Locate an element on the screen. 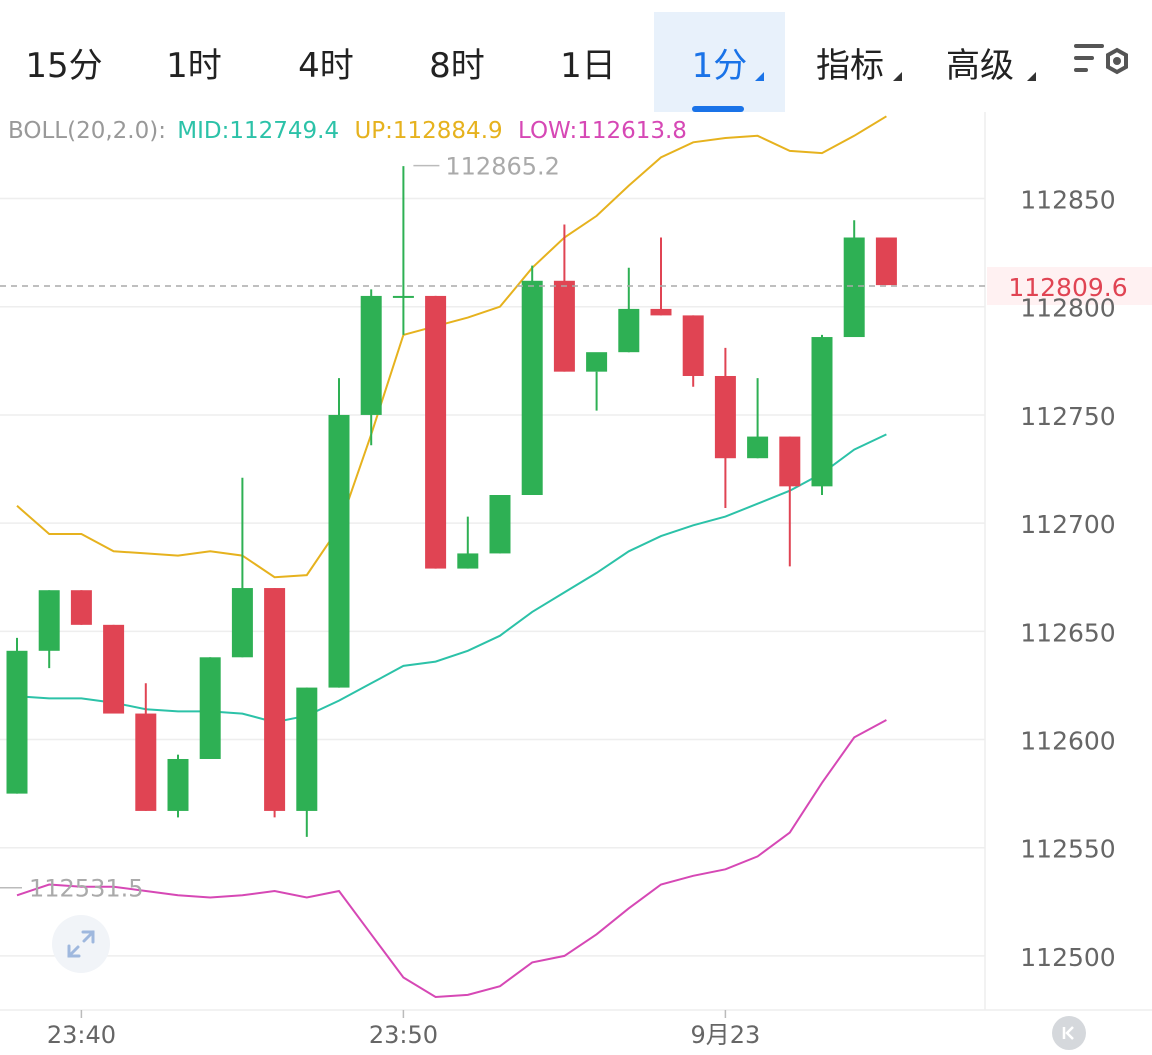  boll-up-value: UP:112884.9 is located at coordinates (428, 131).